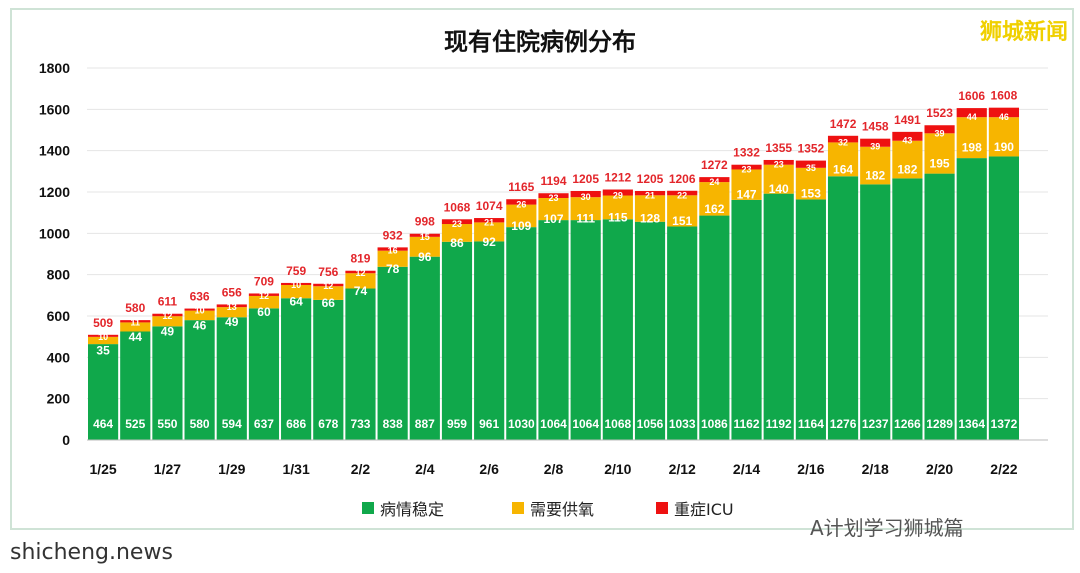 Image resolution: width=1080 pixels, height=573 pixels. Describe the element at coordinates (361, 291) in the screenshot. I see `data-label: 74` at that location.